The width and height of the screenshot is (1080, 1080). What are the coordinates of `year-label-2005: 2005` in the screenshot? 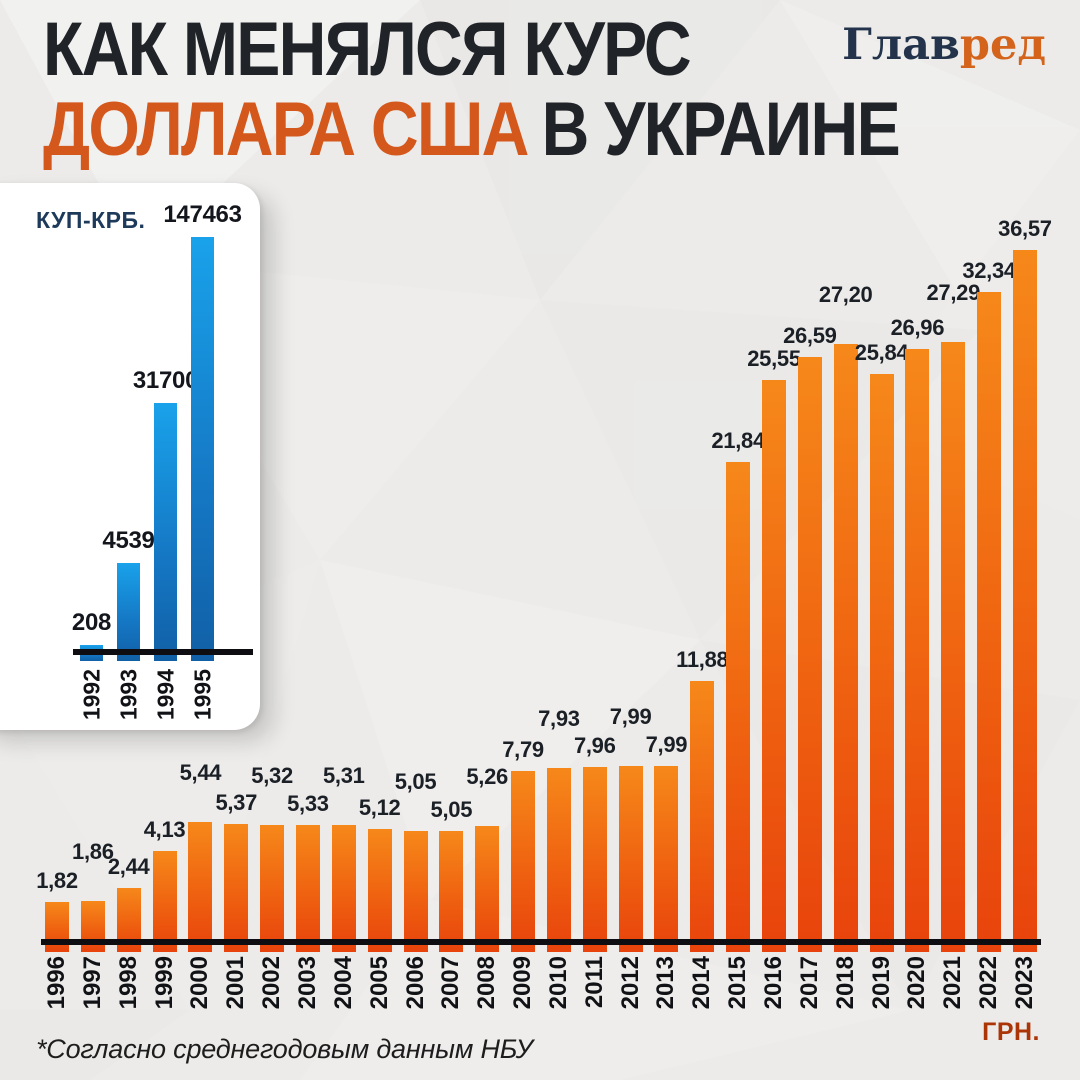 It's located at (379, 983).